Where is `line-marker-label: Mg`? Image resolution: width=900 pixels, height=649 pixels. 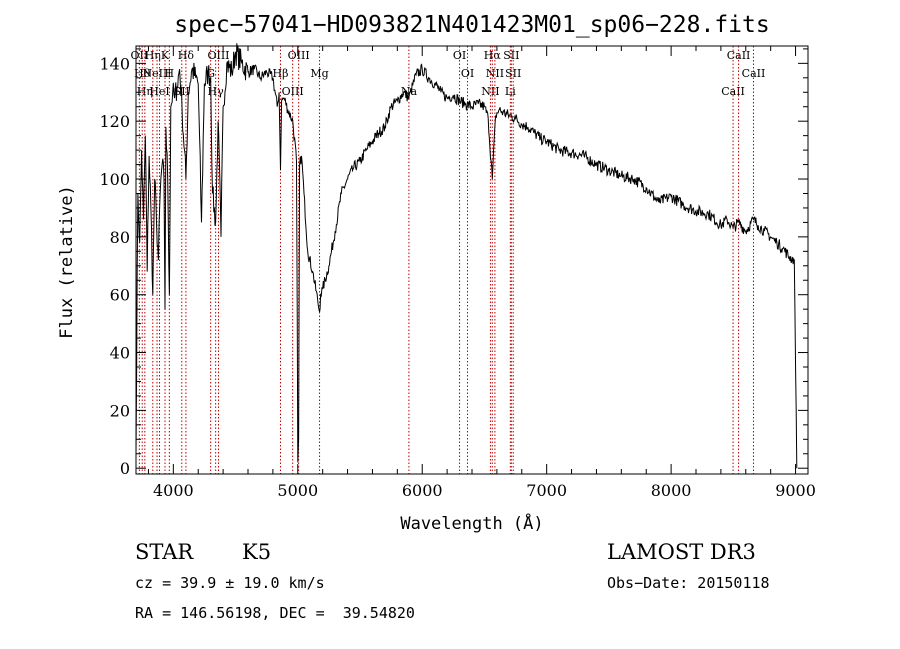
line-marker-label: Mg is located at coordinates (319, 73).